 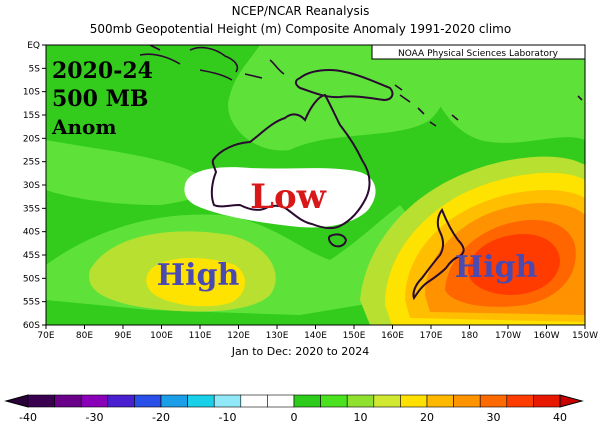 I want to click on lat-label: 55S, so click(x=31, y=303).